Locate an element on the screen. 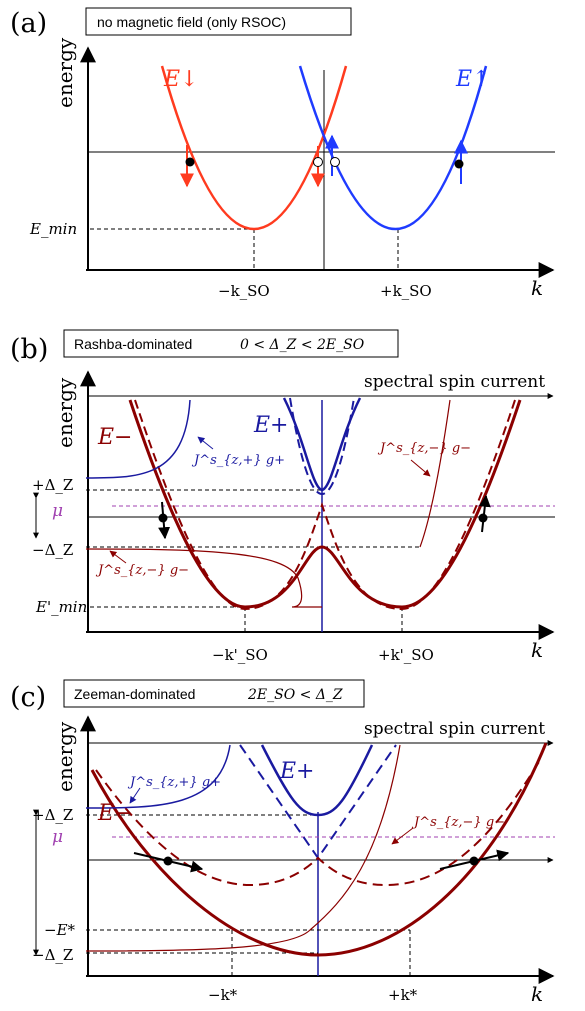 The height and width of the screenshot is (1011, 585). panel-a-emin-label: E_min is located at coordinates (53, 229).